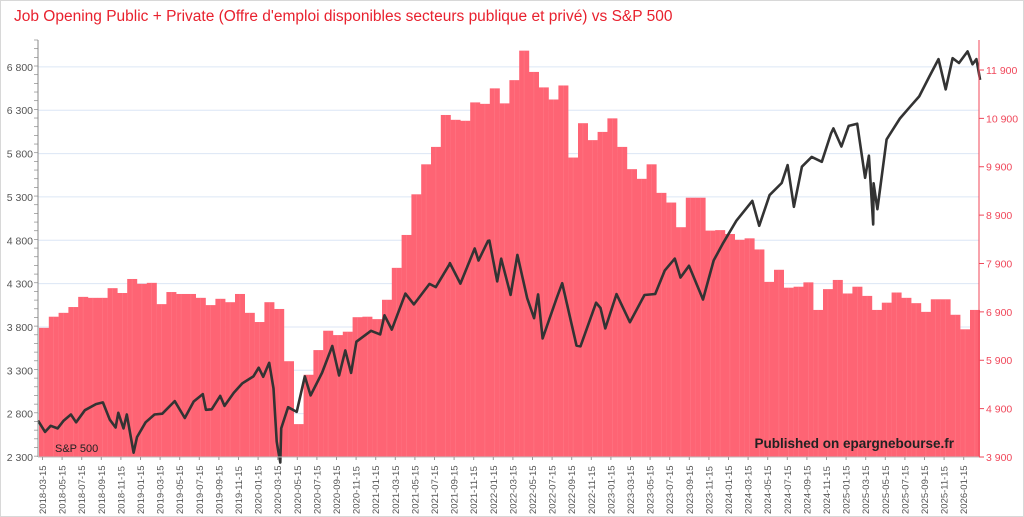 The image size is (1024, 517). What do you see at coordinates (82, 489) in the screenshot?
I see `x-tick-label: 2018-07-15` at bounding box center [82, 489].